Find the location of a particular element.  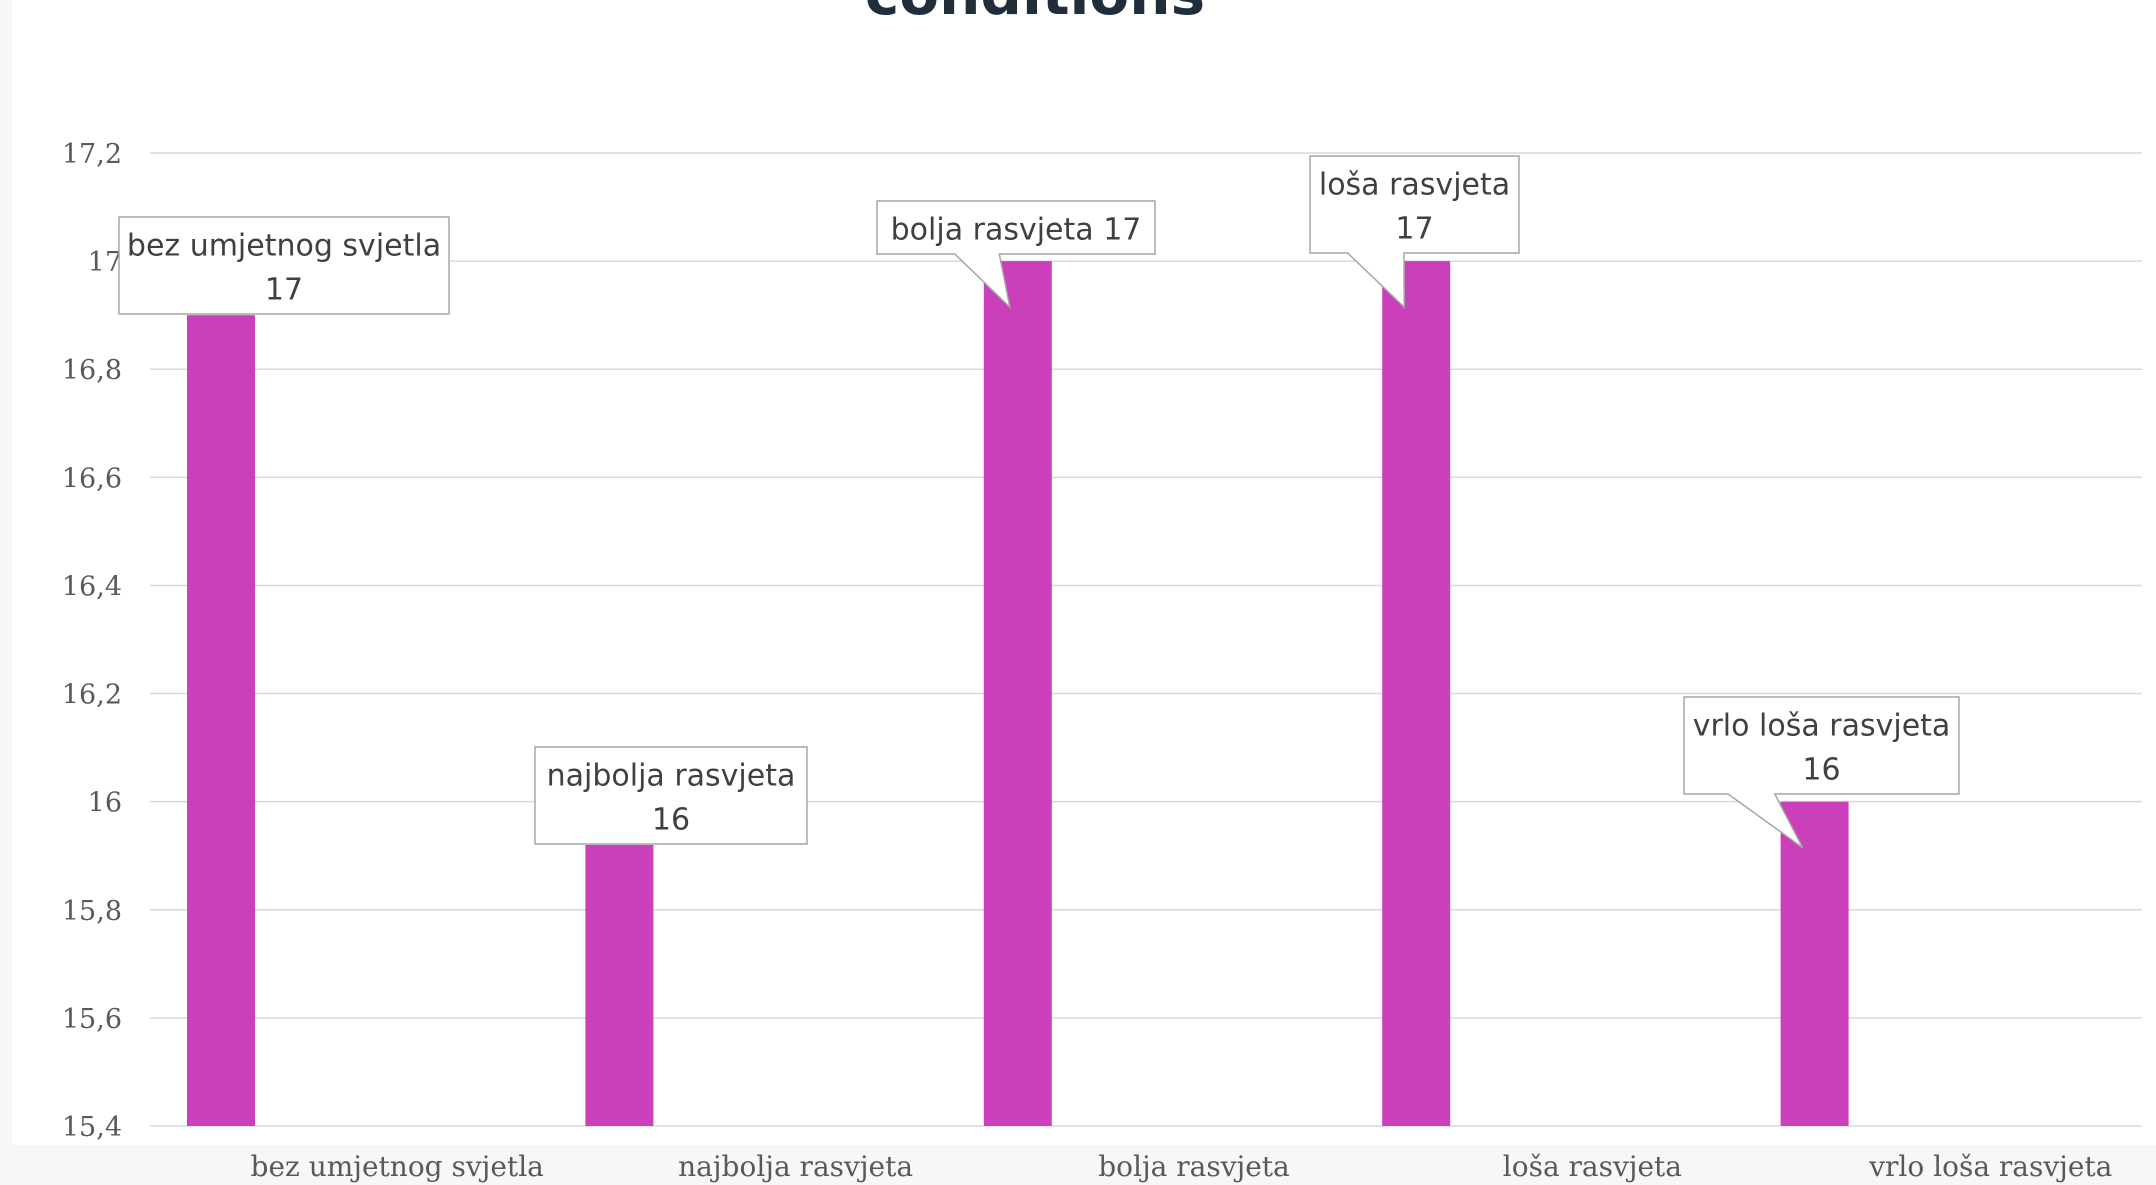

y-tick-label: 15,6 is located at coordinates (92, 1019).